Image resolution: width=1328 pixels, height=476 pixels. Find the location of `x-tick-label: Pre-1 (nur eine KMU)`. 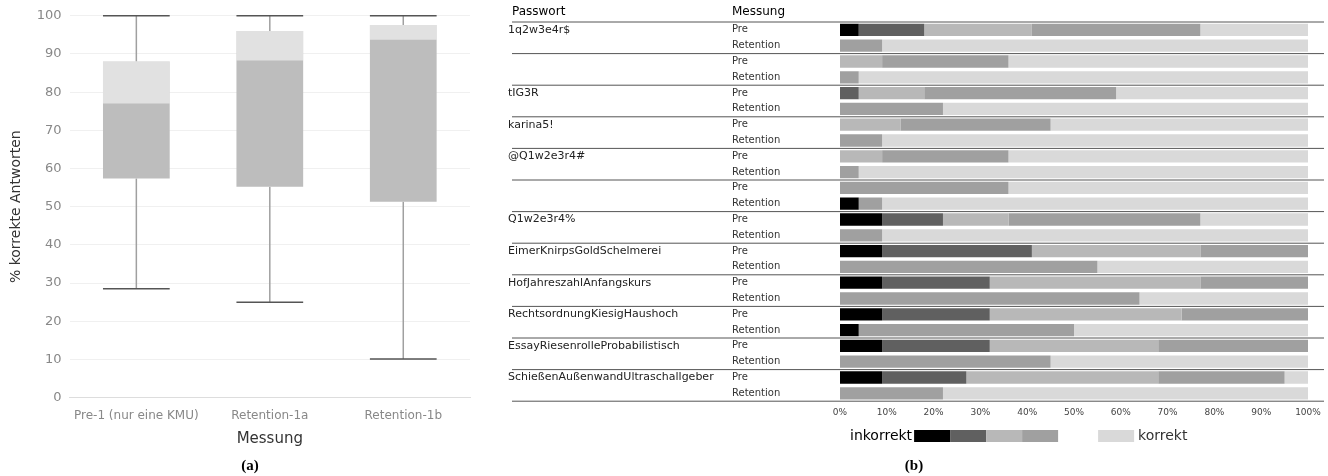

x-tick-label: Pre-1 (nur eine KMU) is located at coordinates (136, 414).